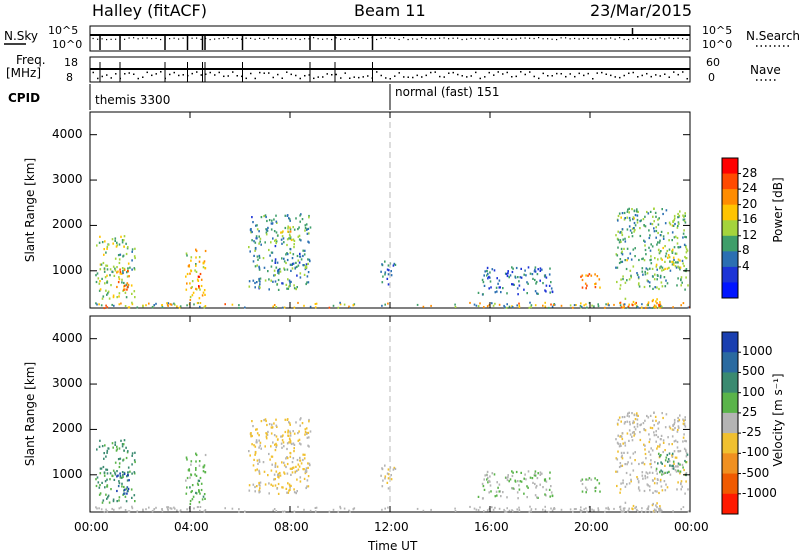 The width and height of the screenshot is (800, 554). What do you see at coordinates (447, 92) in the screenshot?
I see `cpid-entry-2: normal (fast) 151` at bounding box center [447, 92].